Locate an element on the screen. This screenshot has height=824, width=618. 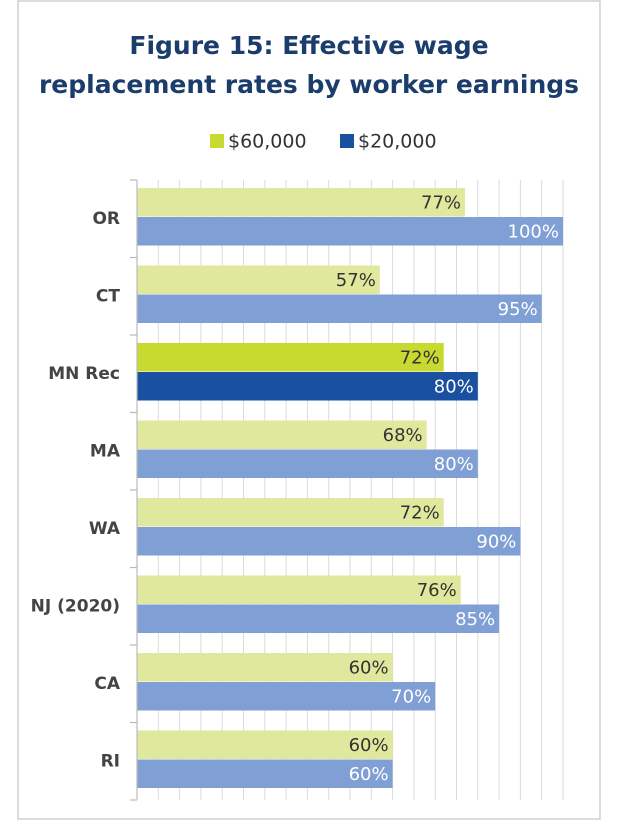
data-label: 76% is located at coordinates (437, 590).